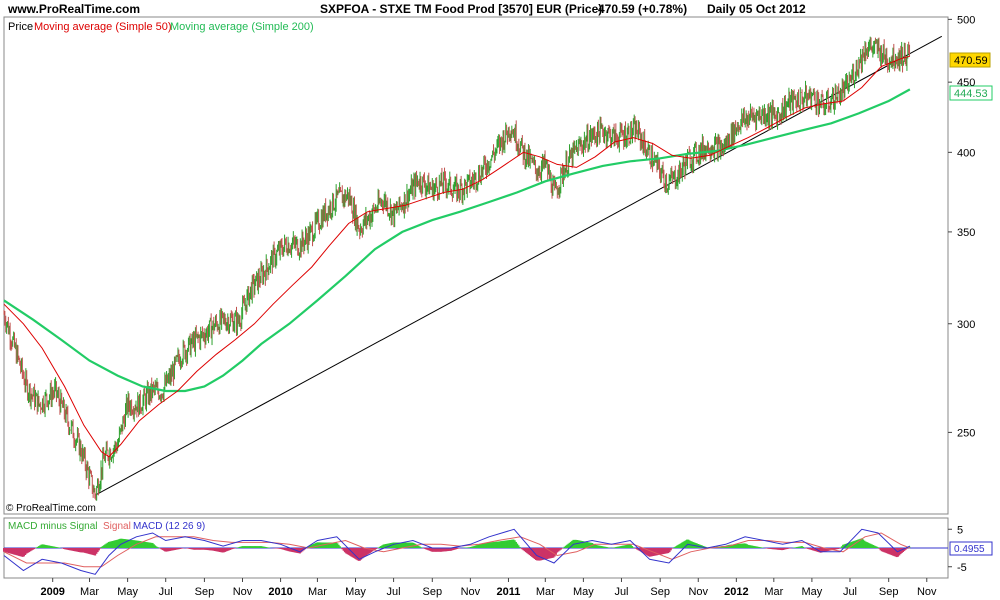  What do you see at coordinates (117, 526) in the screenshot?
I see `legend-signal: Signal` at bounding box center [117, 526].